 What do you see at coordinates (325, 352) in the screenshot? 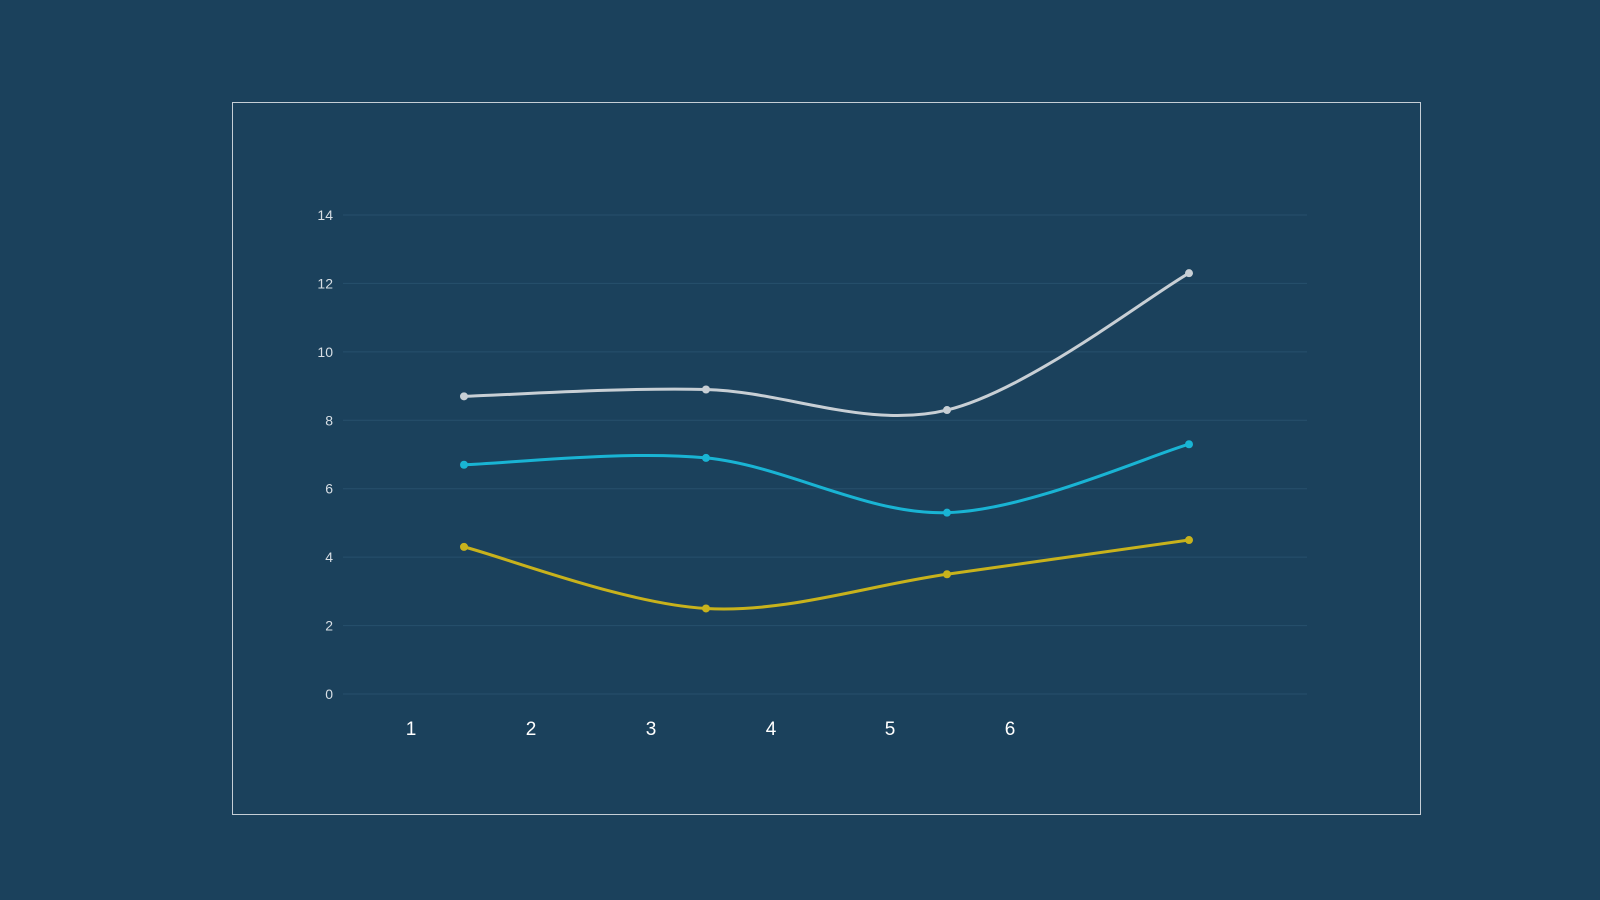
I see `y-tick-label: 10` at bounding box center [325, 352].